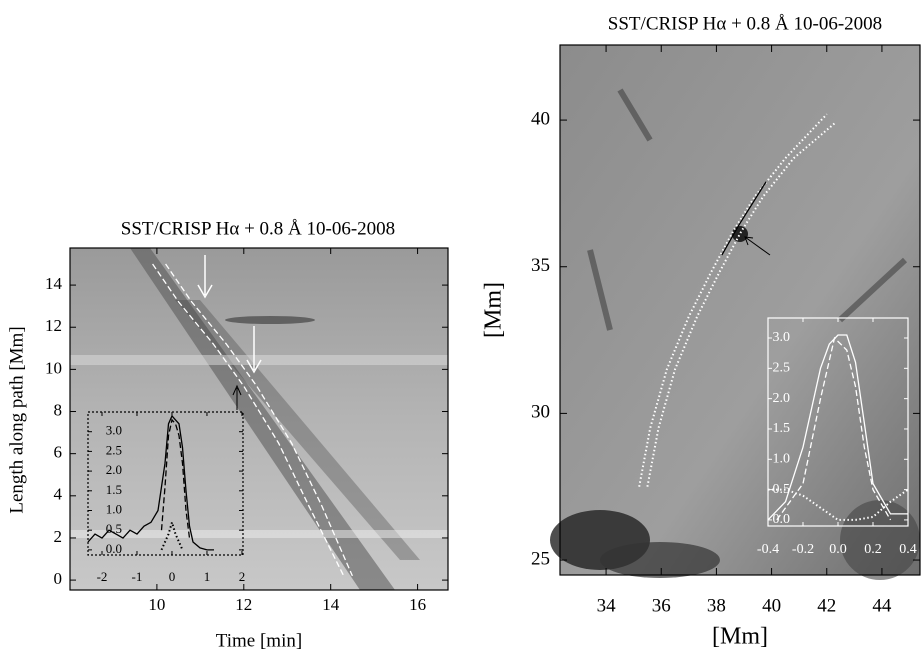 The height and width of the screenshot is (657, 924). Describe the element at coordinates (58, 494) in the screenshot. I see `y-tick-label: 4` at that location.